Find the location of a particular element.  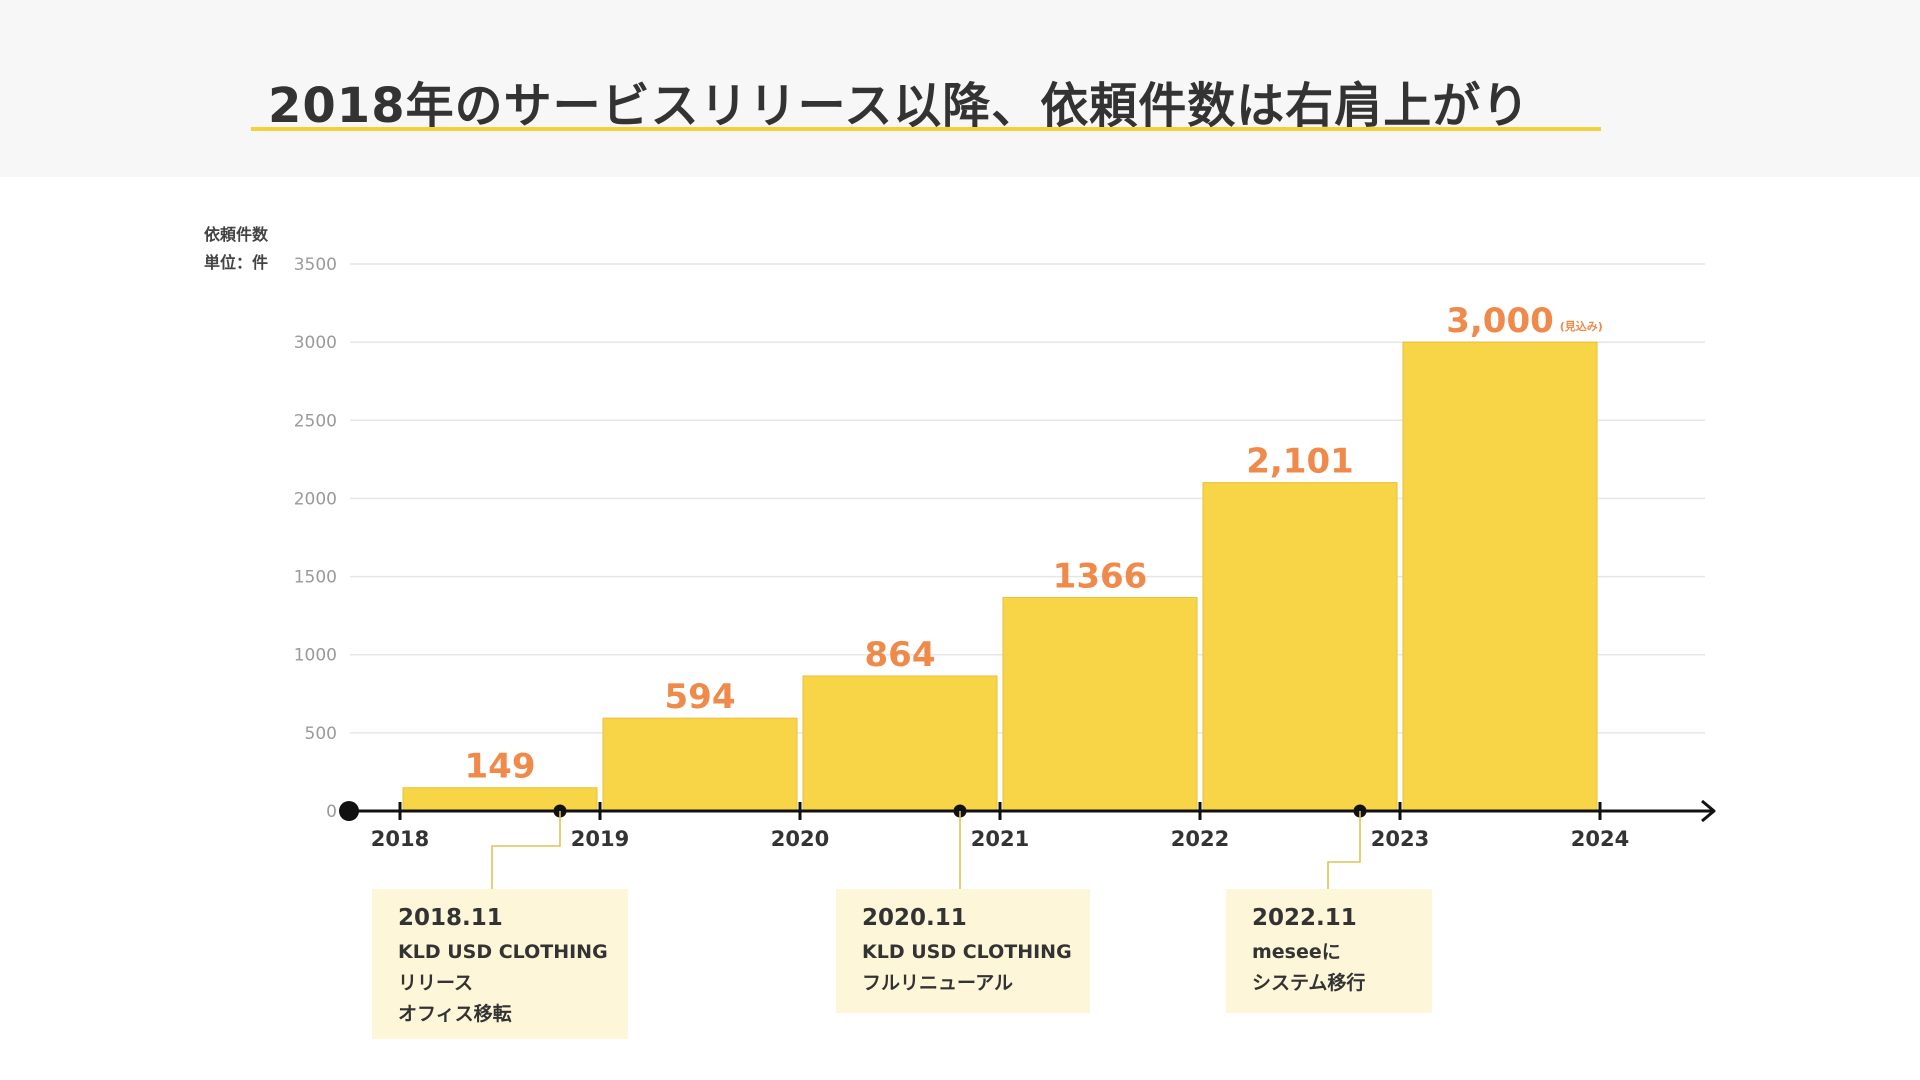

milestone-text: フルリニューアル is located at coordinates (938, 983).